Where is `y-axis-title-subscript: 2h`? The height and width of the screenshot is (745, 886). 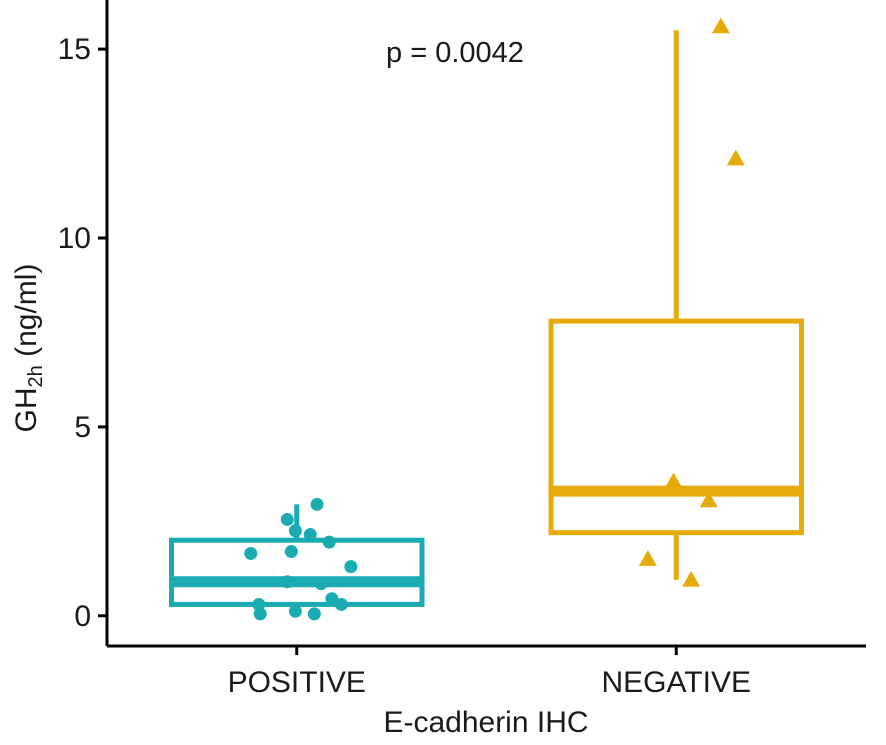 y-axis-title-subscript: 2h is located at coordinates (36, 376).